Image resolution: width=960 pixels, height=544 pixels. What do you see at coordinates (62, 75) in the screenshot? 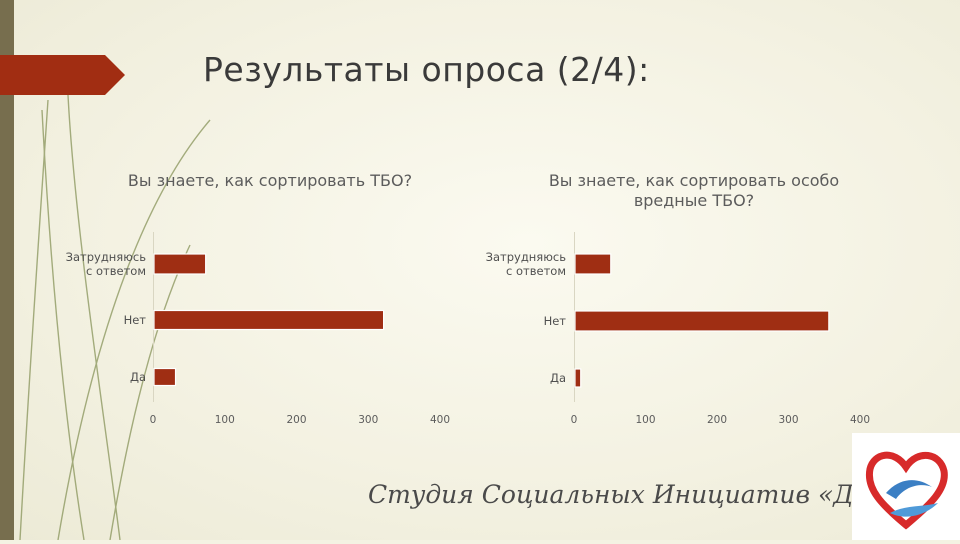
I see `title-arrow-shape` at bounding box center [62, 75].